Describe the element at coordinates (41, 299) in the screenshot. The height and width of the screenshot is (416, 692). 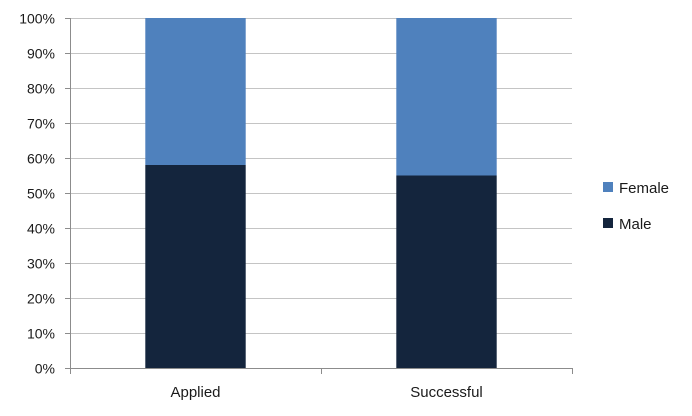
I see `y-tick-label: 20%` at that location.